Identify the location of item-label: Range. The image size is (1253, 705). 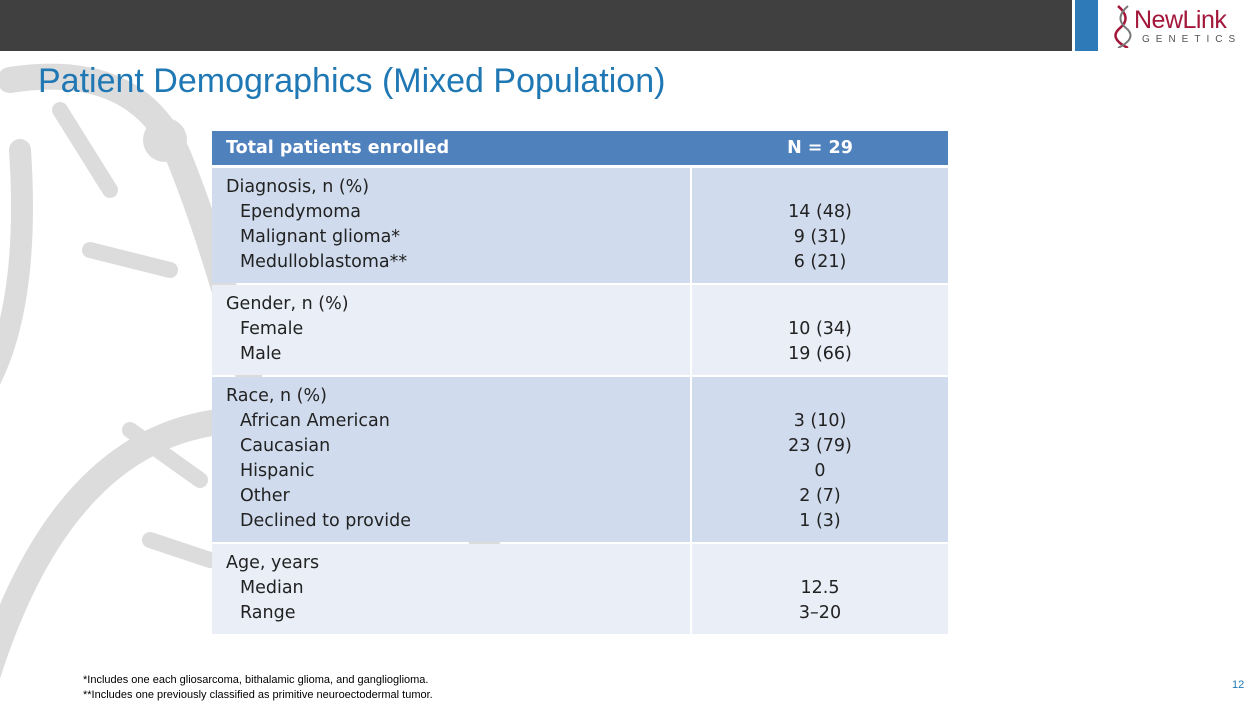
(268, 613).